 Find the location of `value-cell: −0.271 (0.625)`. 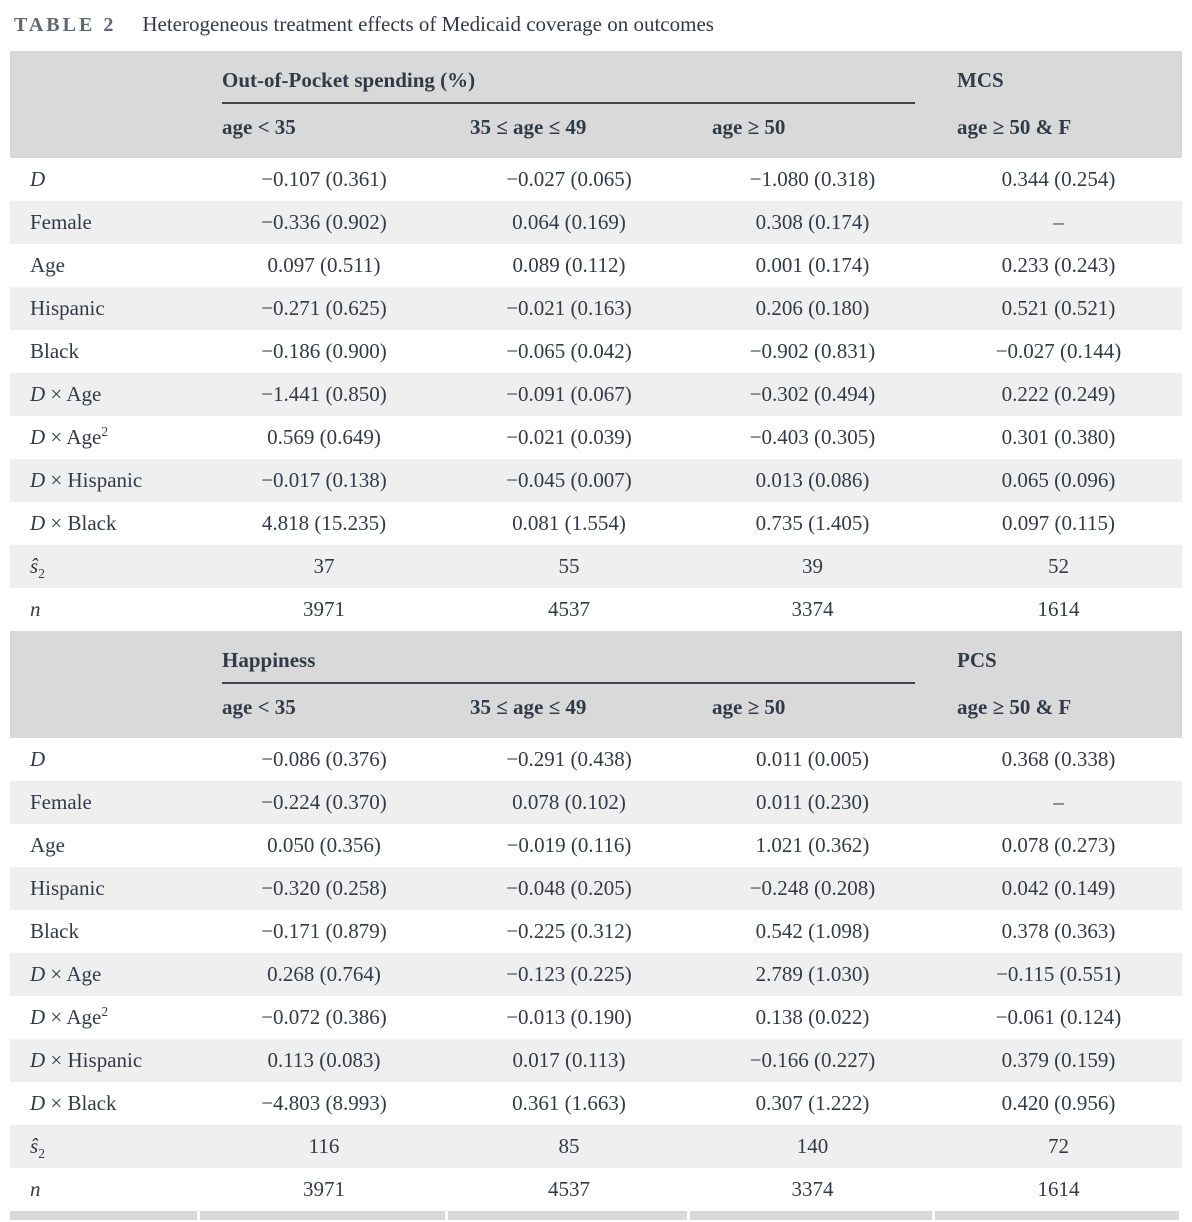

value-cell: −0.271 (0.625) is located at coordinates (324, 308).